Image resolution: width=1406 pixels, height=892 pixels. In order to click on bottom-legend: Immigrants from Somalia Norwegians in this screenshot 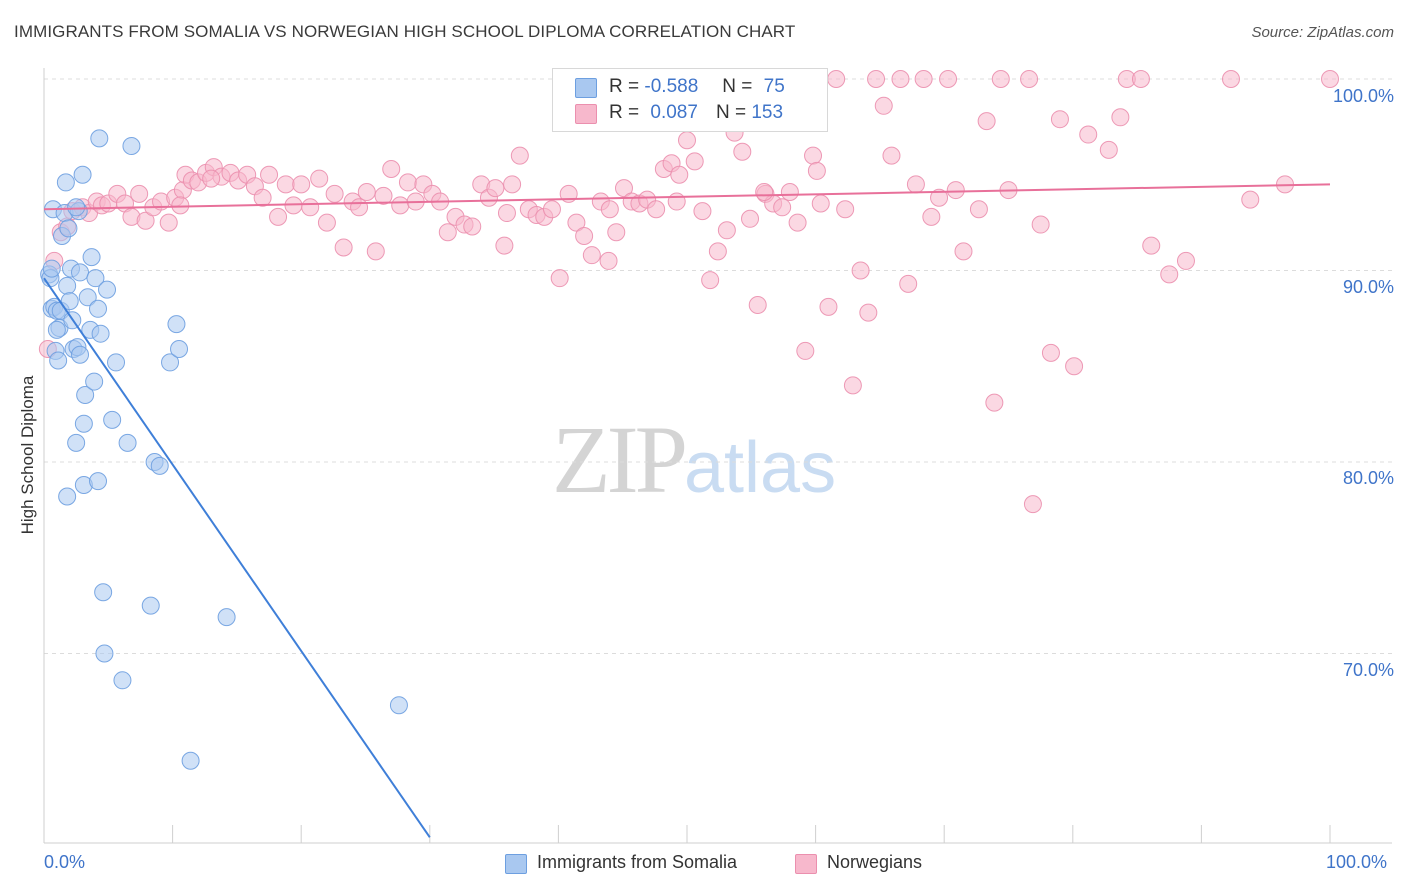, I will do `click(703, 866)`.